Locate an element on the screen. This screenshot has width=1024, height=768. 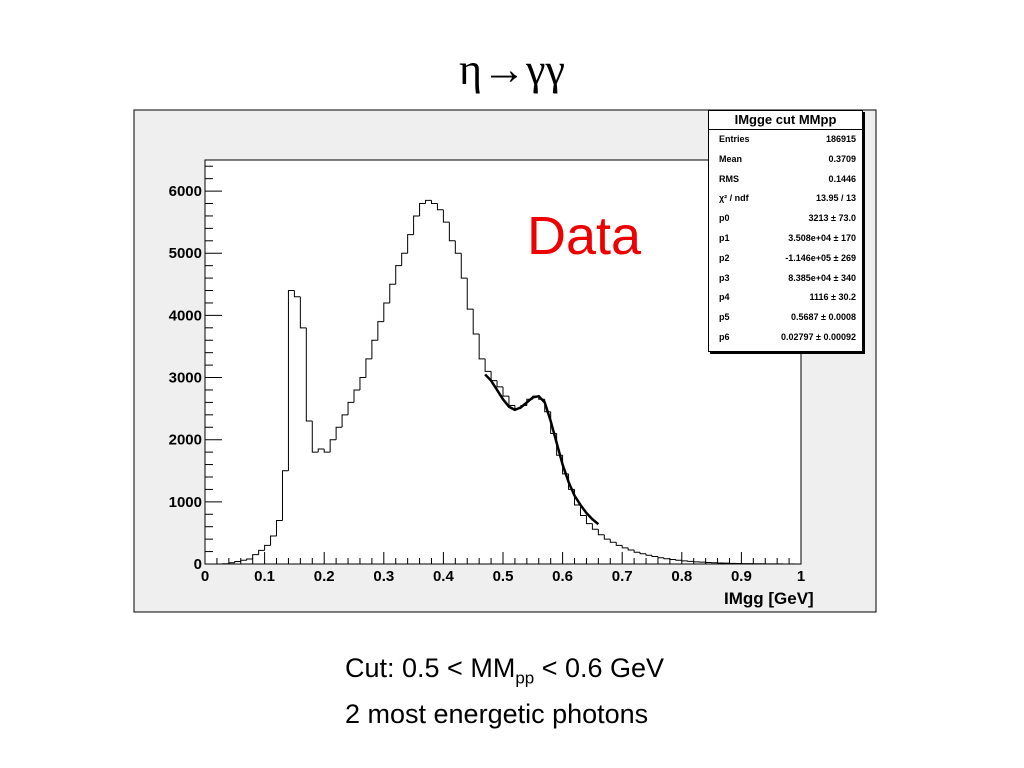
data-label: Data is located at coordinates (584, 236).